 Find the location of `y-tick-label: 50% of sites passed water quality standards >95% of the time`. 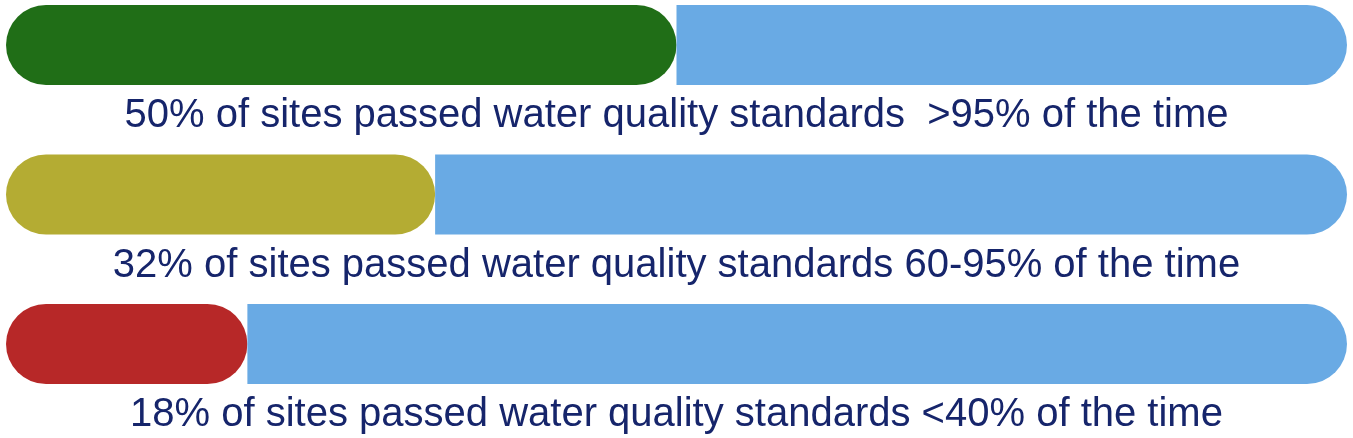

y-tick-label: 50% of sites passed water quality standards >95% of the time is located at coordinates (676, 113).